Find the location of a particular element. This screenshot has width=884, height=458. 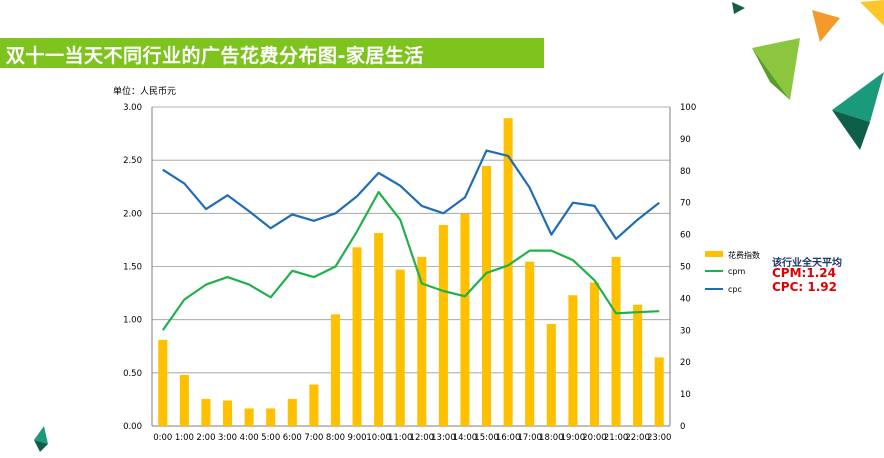

average-title: 该行业全天平均 is located at coordinates (807, 263).